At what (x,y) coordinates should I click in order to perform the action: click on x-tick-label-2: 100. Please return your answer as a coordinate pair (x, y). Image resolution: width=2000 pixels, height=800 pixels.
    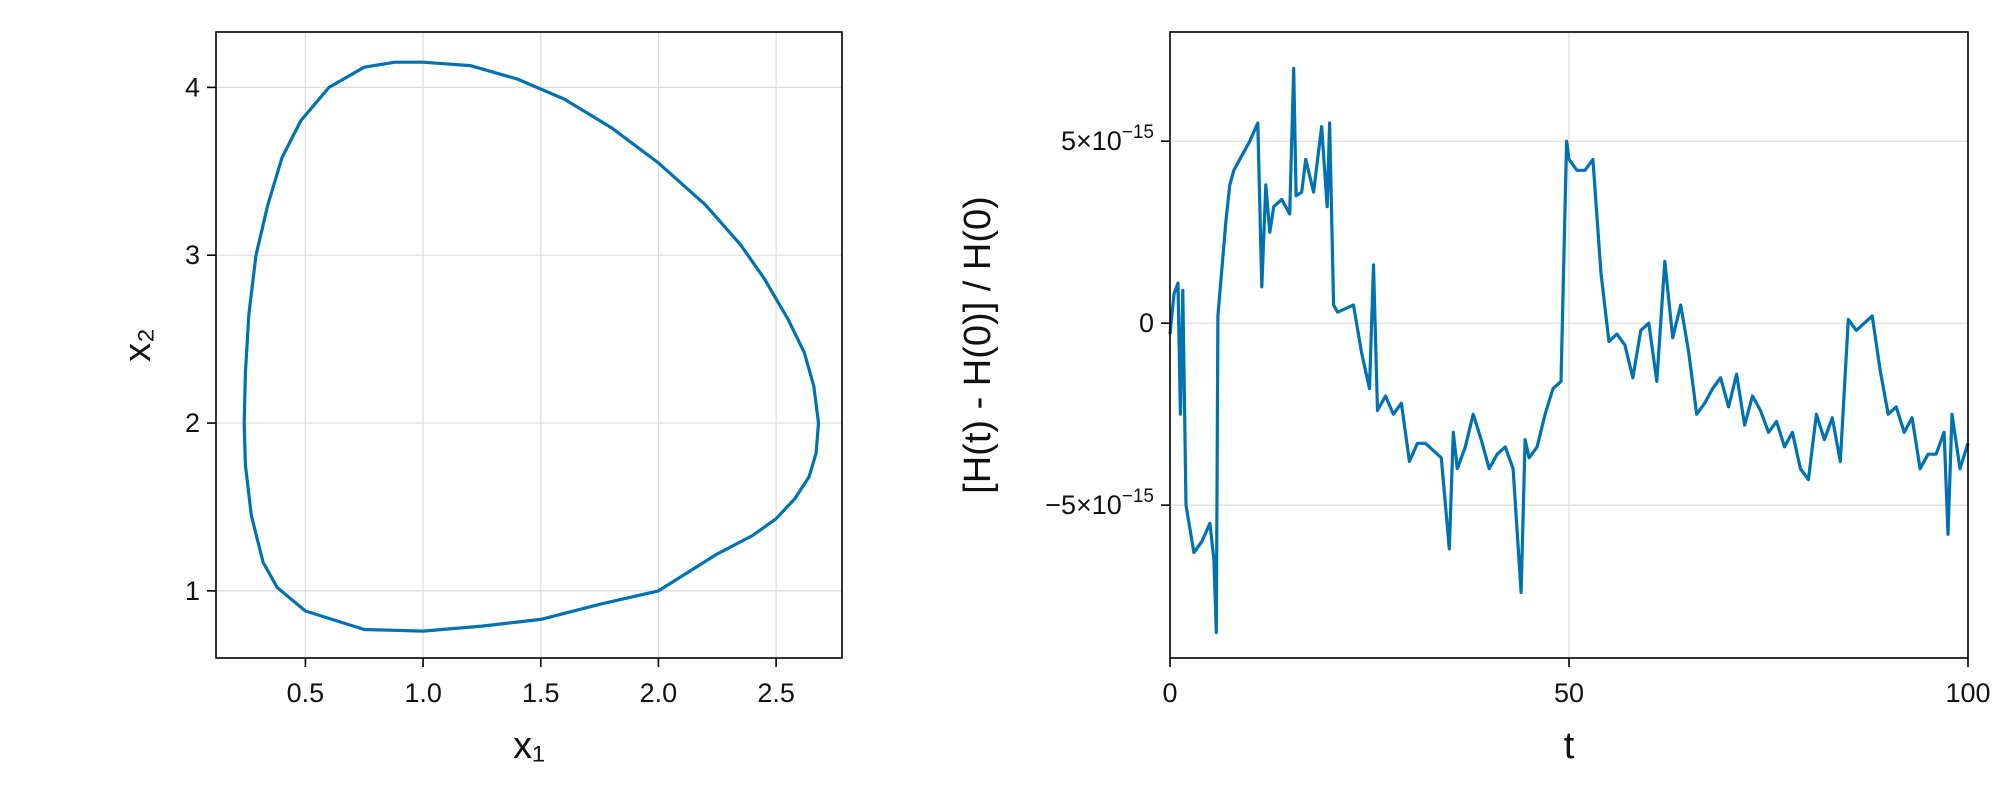
    Looking at the image, I should click on (1967, 693).